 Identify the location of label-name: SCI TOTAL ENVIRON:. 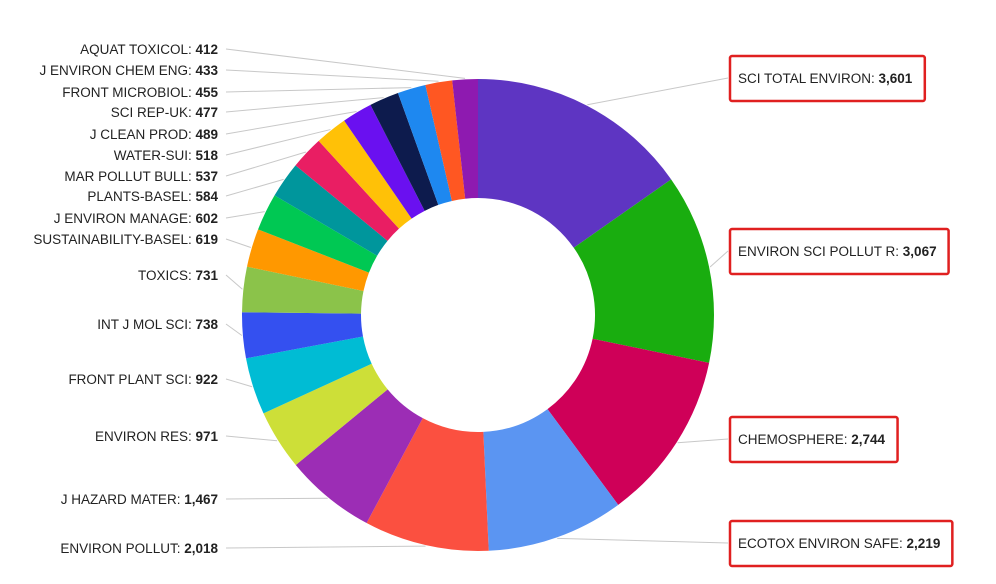
(808, 78).